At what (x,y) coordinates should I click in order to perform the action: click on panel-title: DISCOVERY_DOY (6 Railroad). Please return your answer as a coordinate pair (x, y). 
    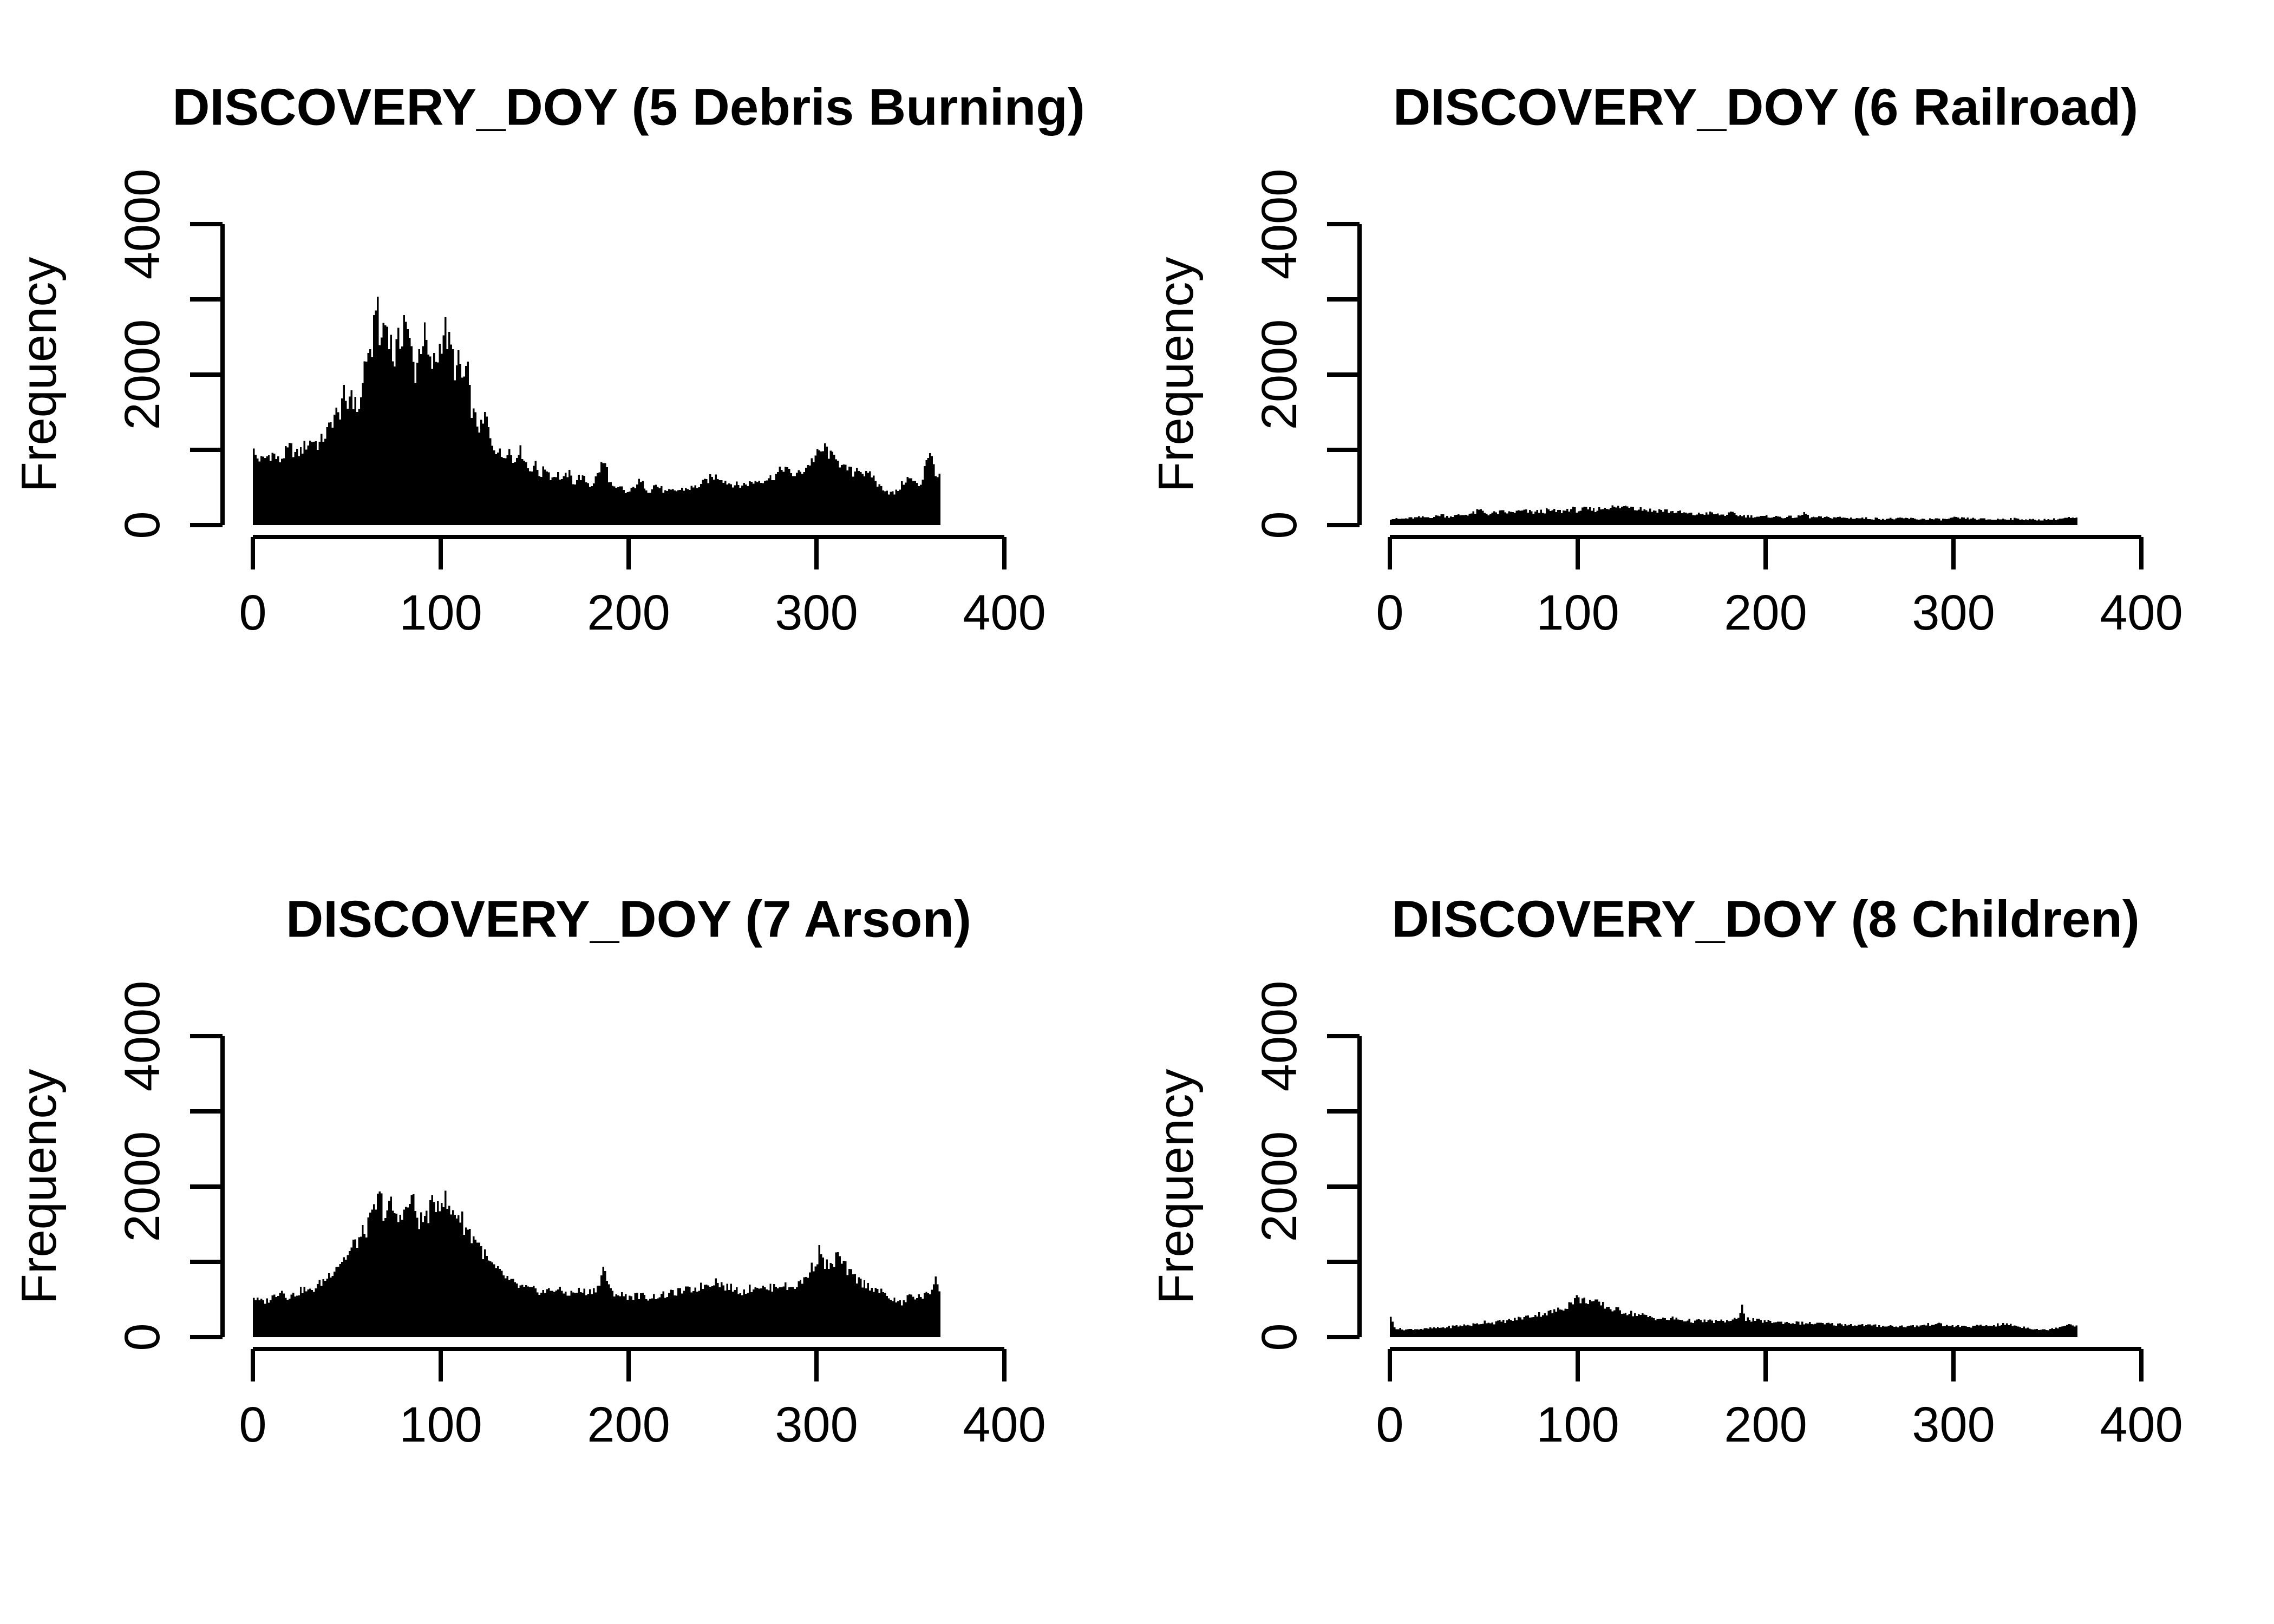
    Looking at the image, I should click on (1766, 107).